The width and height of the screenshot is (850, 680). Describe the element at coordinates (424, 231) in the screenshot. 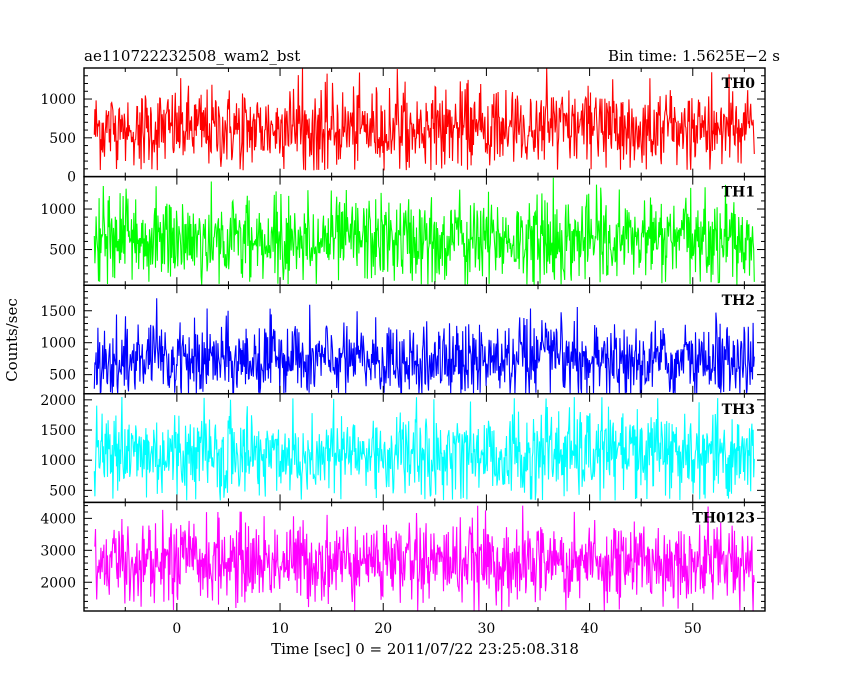

I see `series-line-th1` at that location.